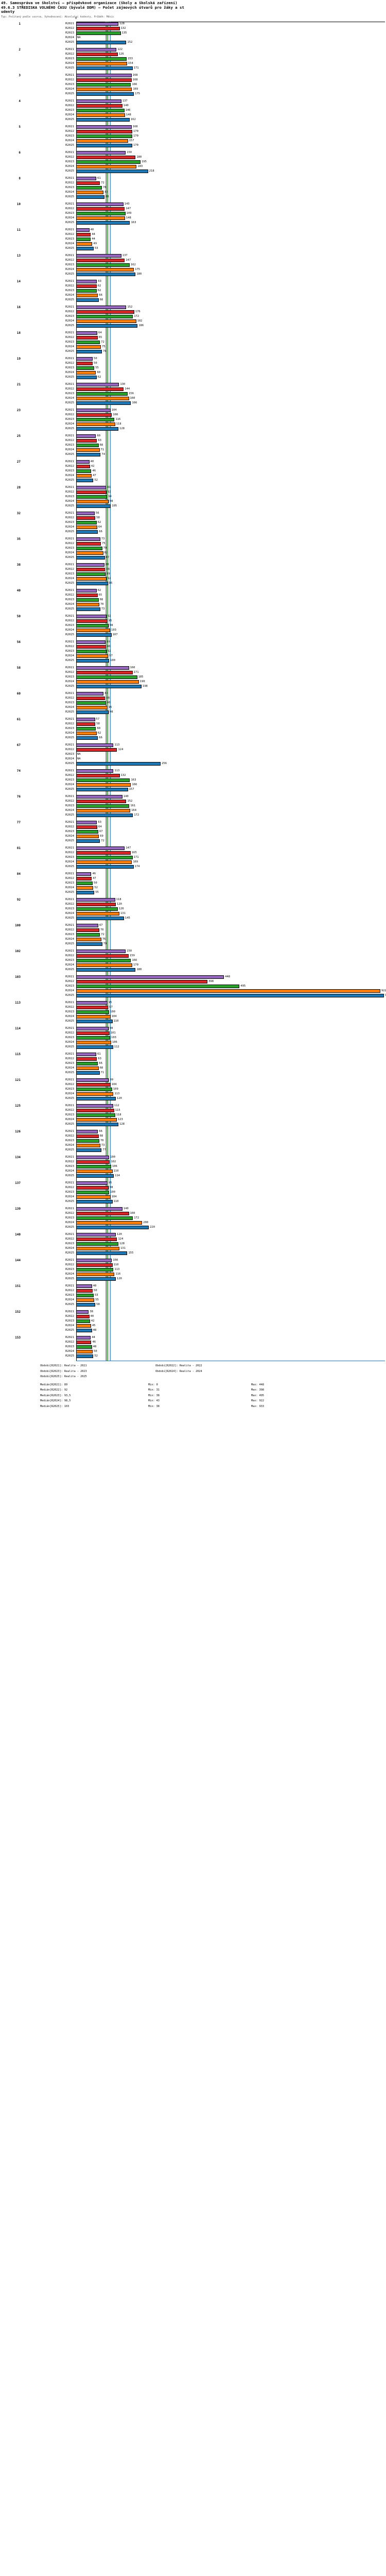 The image size is (386, 2576). I want to click on chart-row: R2023 55, so click(193, 368).